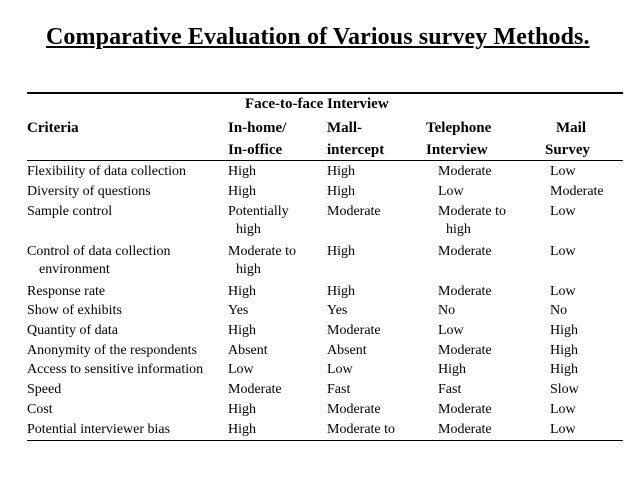  What do you see at coordinates (255, 150) in the screenshot?
I see `header-in-home-line2: In-office` at bounding box center [255, 150].